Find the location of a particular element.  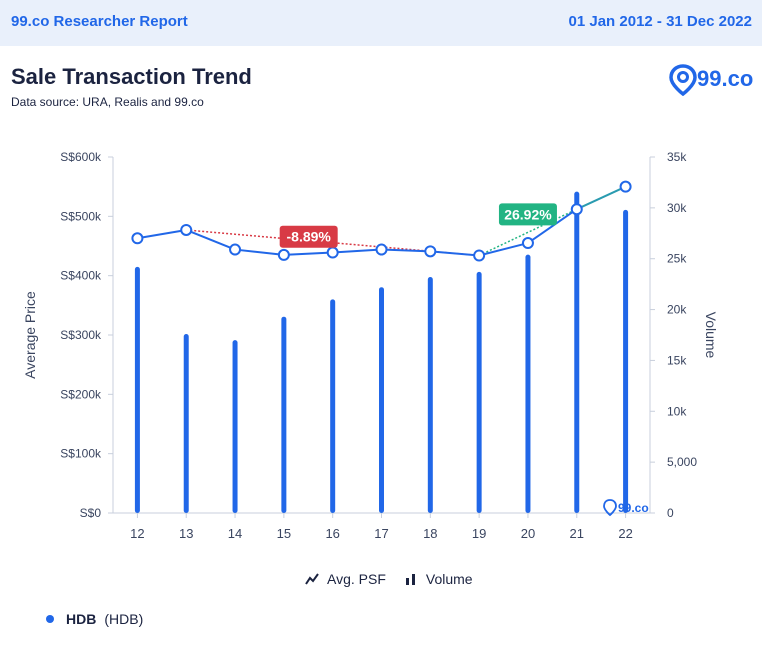

y-right-tick-label: 0 is located at coordinates (670, 513).